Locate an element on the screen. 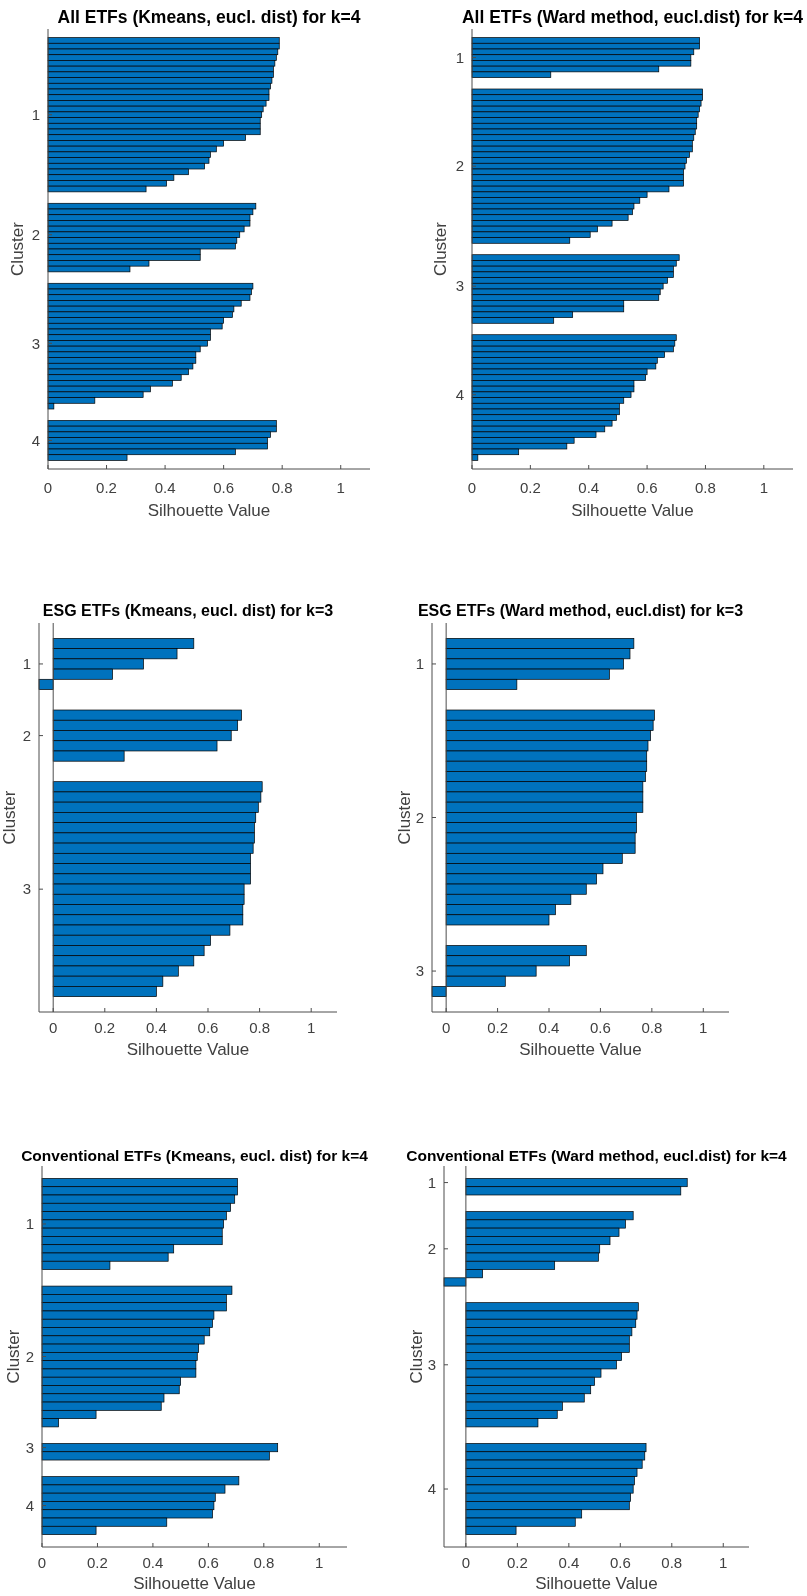  chart-title: All ETFs (Kmeans, eucl. dist) for k=4 is located at coordinates (209, 17).